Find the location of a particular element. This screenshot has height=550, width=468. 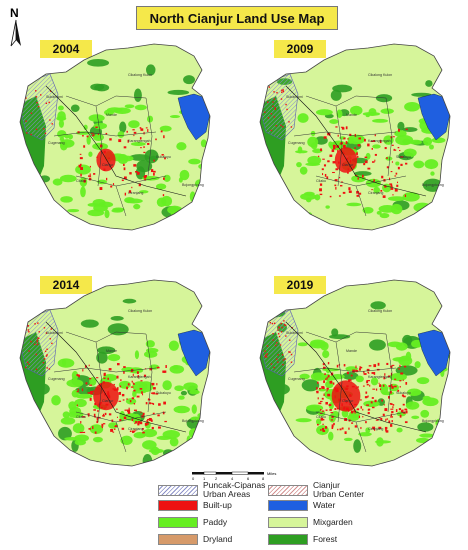

legend-label: Puncak-Cipanas Urban Areas is located at coordinates (234, 489).